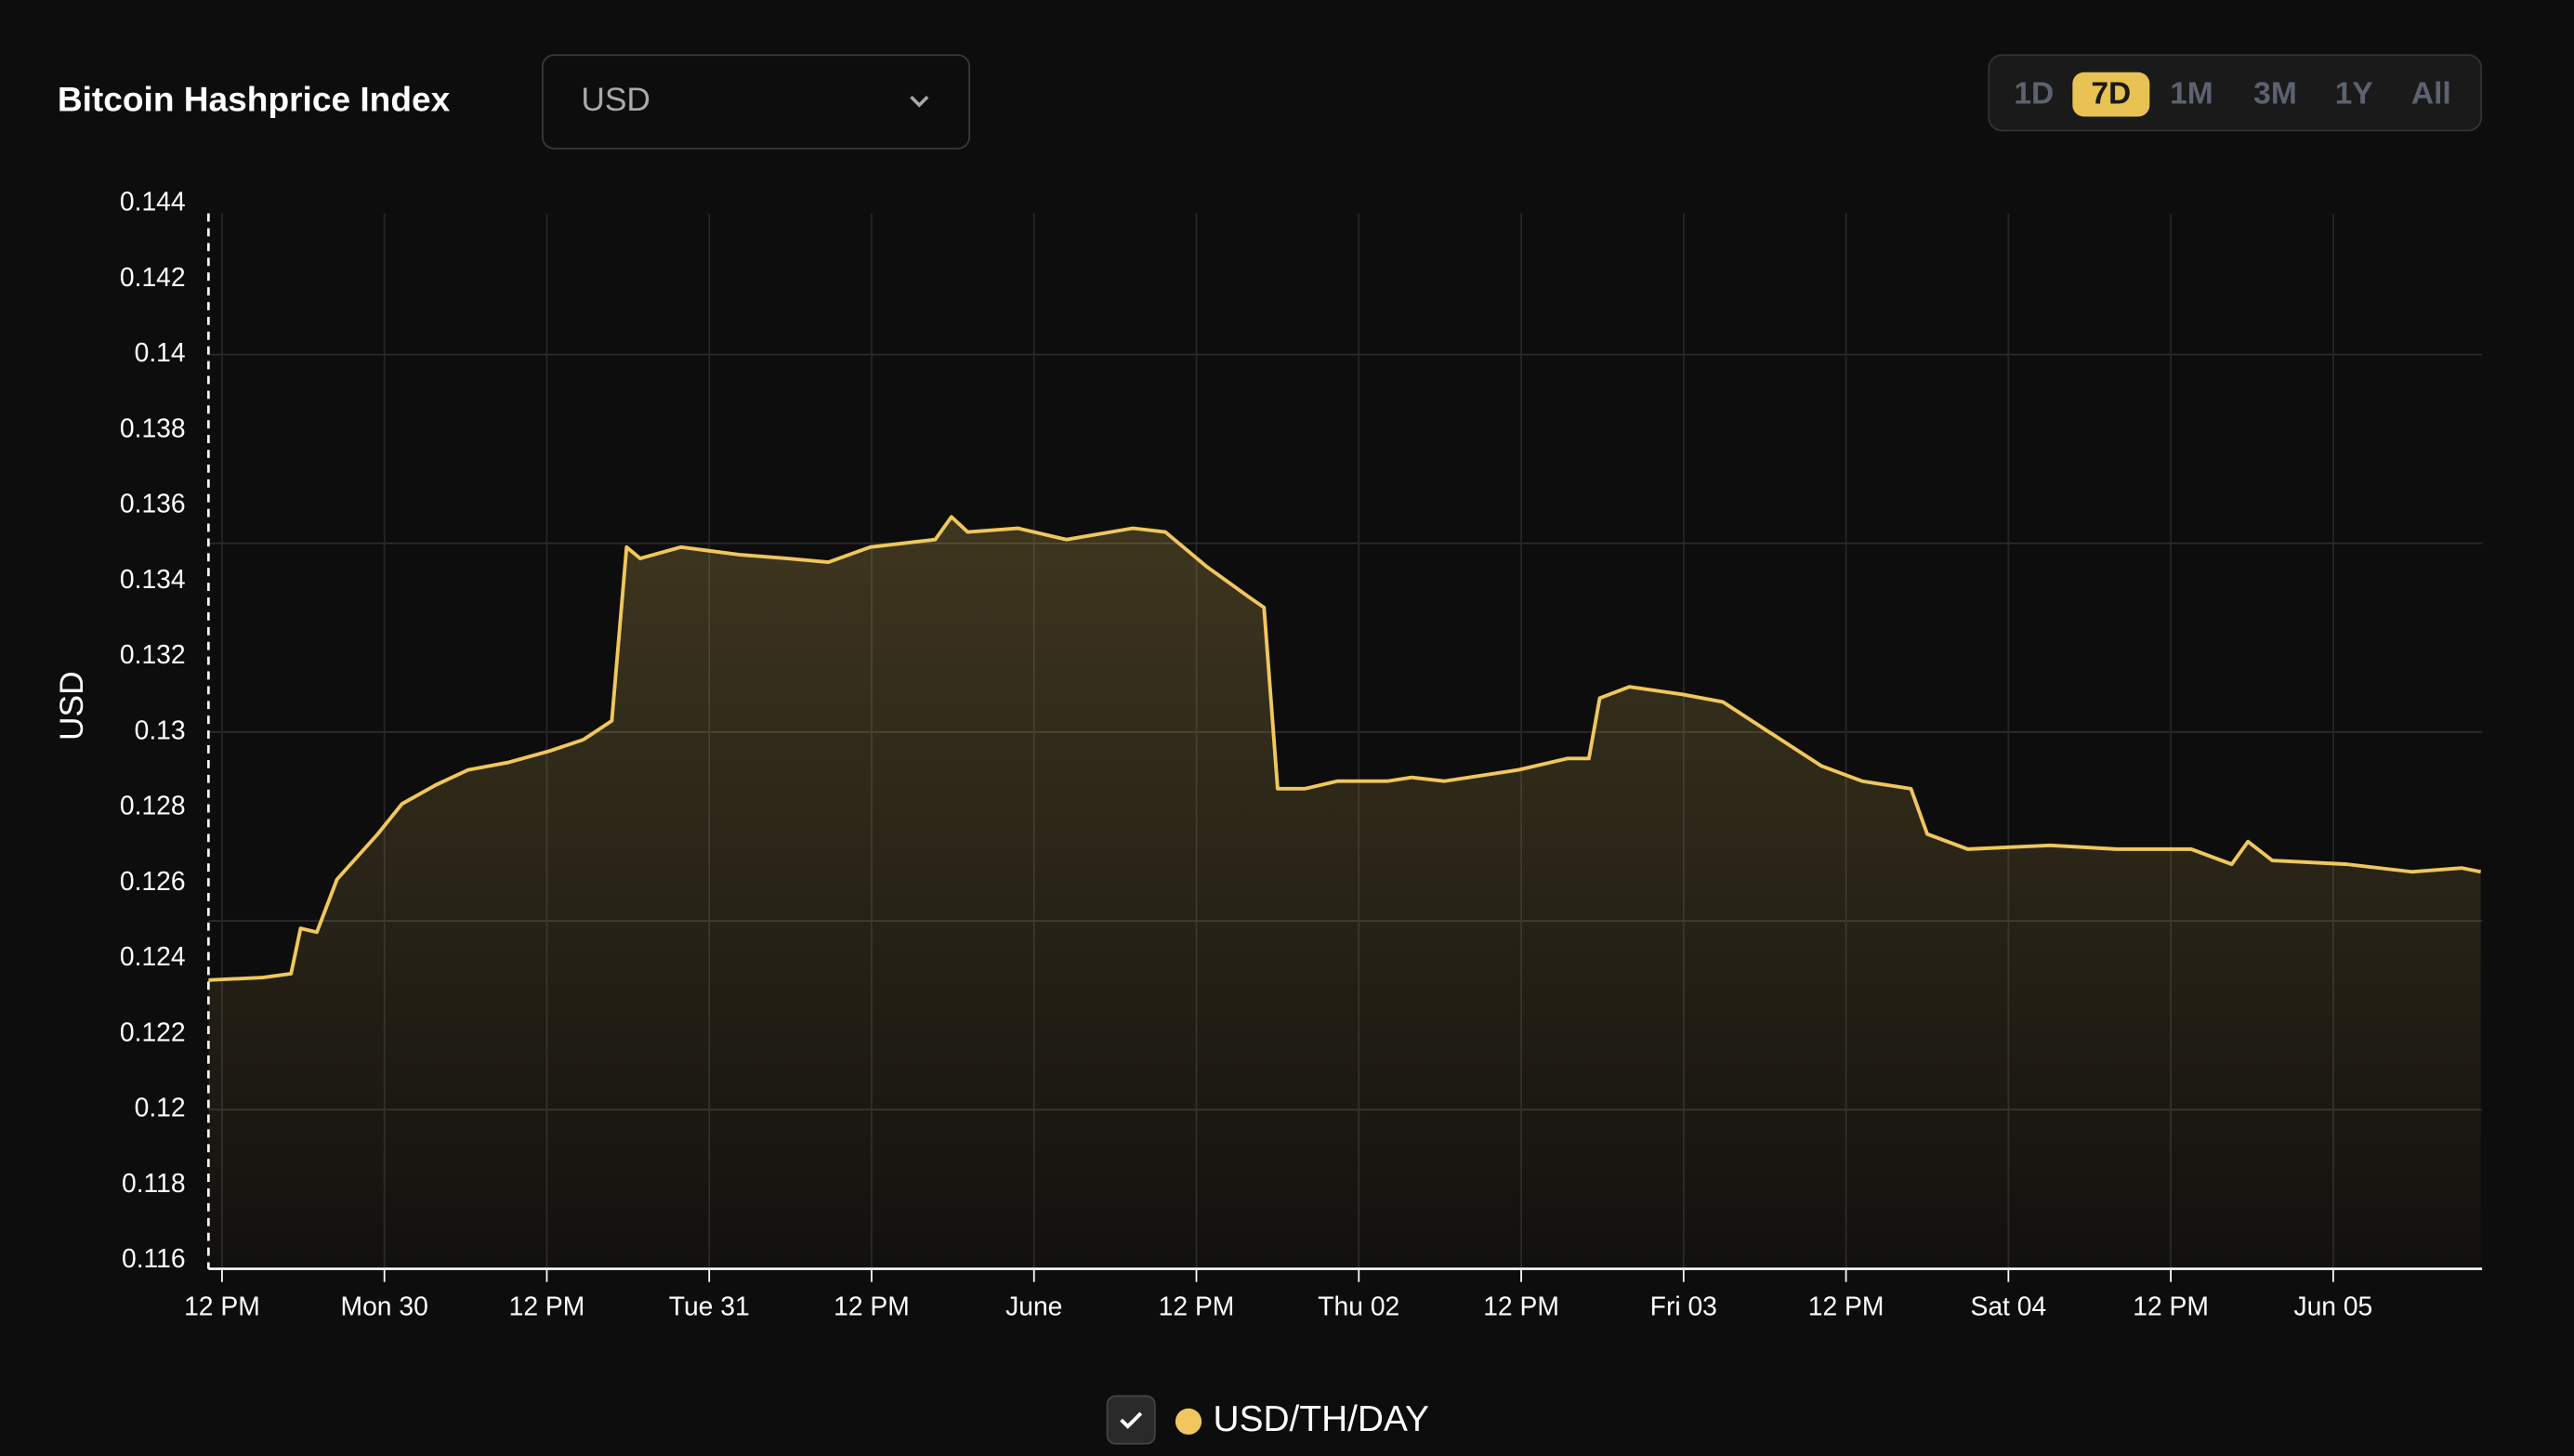 This screenshot has width=2574, height=1456. What do you see at coordinates (2008, 1305) in the screenshot?
I see `x-tick-label: Sat 04` at bounding box center [2008, 1305].